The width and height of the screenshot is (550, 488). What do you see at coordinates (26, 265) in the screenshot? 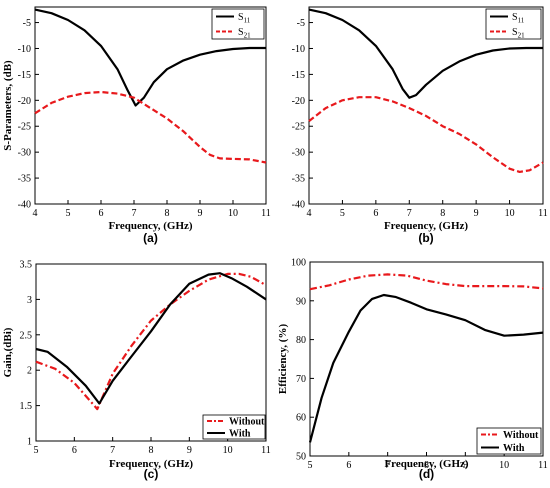
I see `y-tick-label: 3.5` at bounding box center [26, 265].